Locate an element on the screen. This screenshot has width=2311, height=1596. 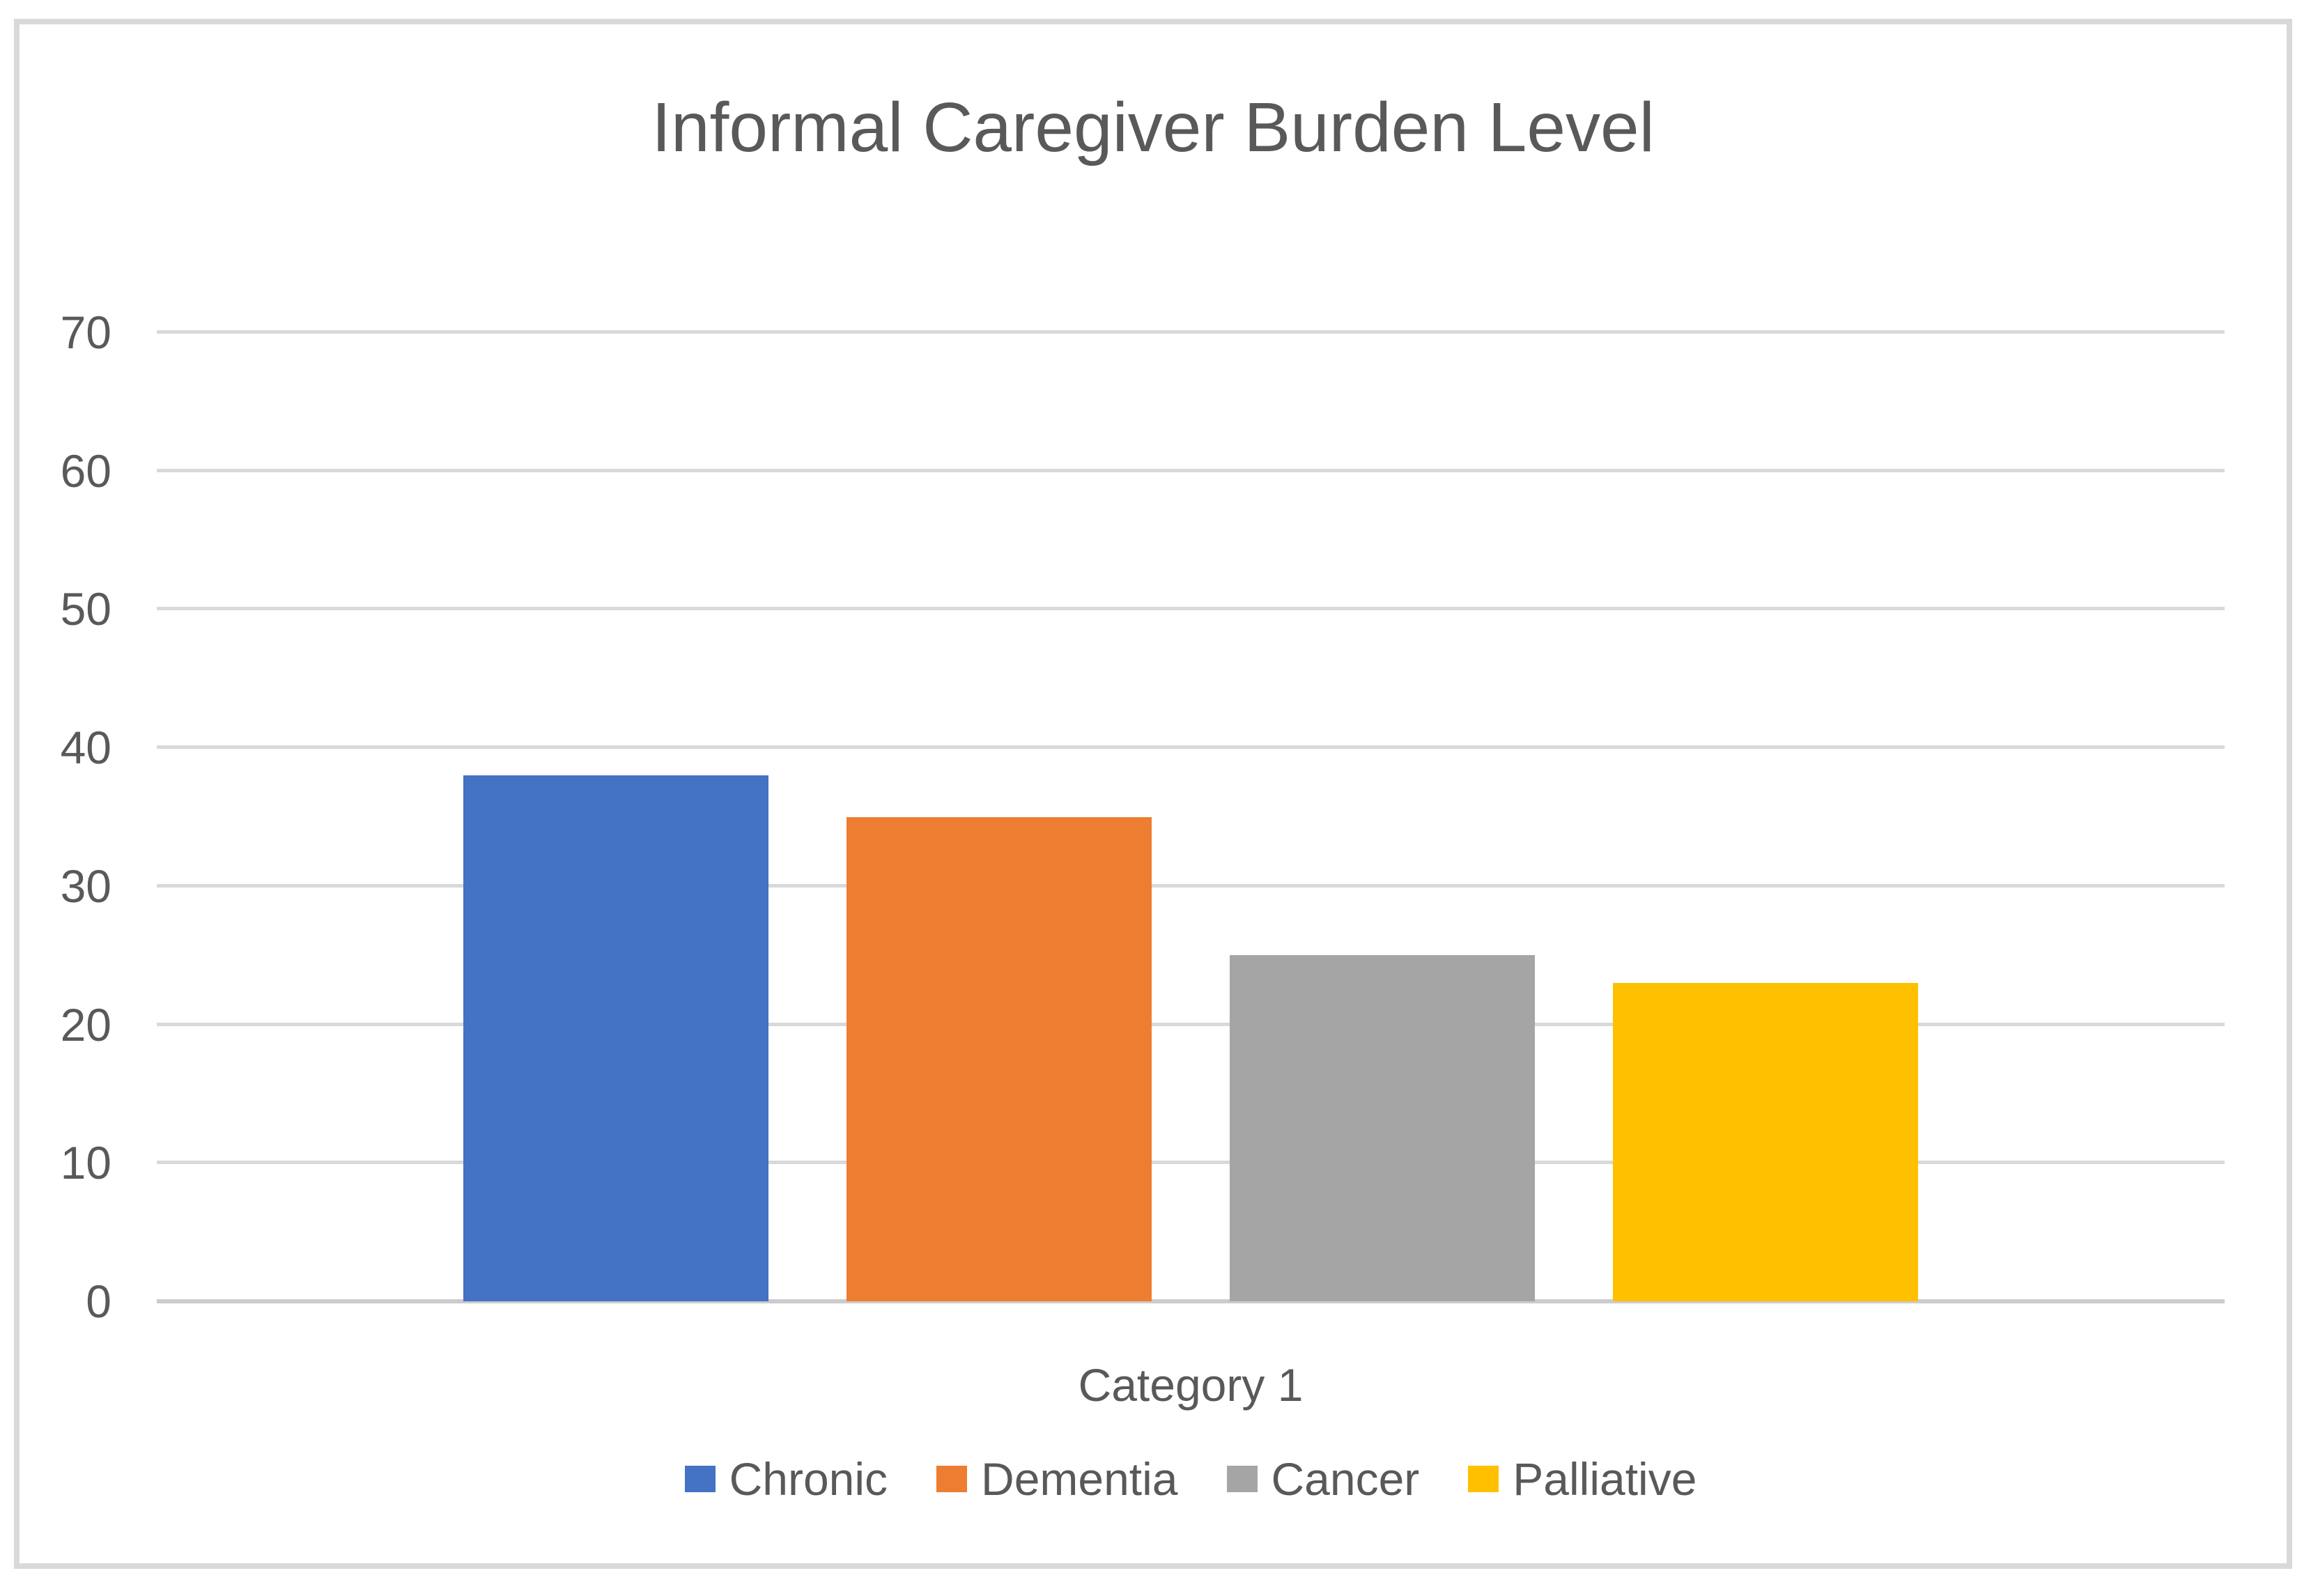
bar-chronic is located at coordinates (616, 1038).